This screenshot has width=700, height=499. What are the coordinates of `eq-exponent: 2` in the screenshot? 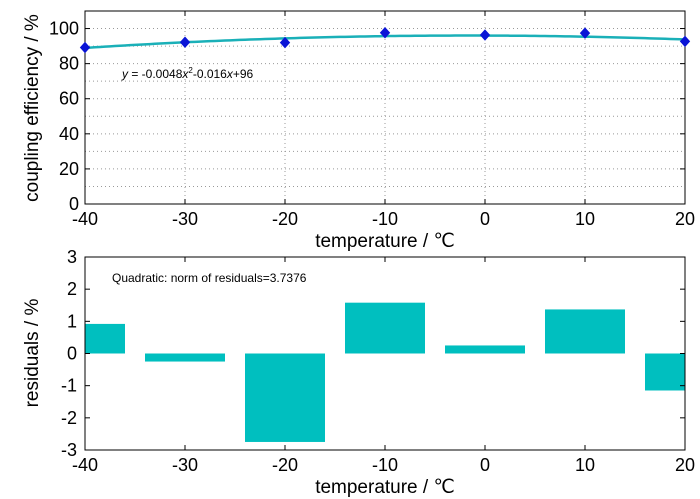 It's located at (190, 70).